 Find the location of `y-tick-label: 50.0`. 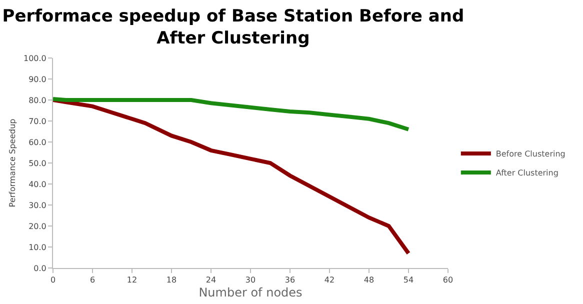

y-tick-label: 50.0 is located at coordinates (37, 163).